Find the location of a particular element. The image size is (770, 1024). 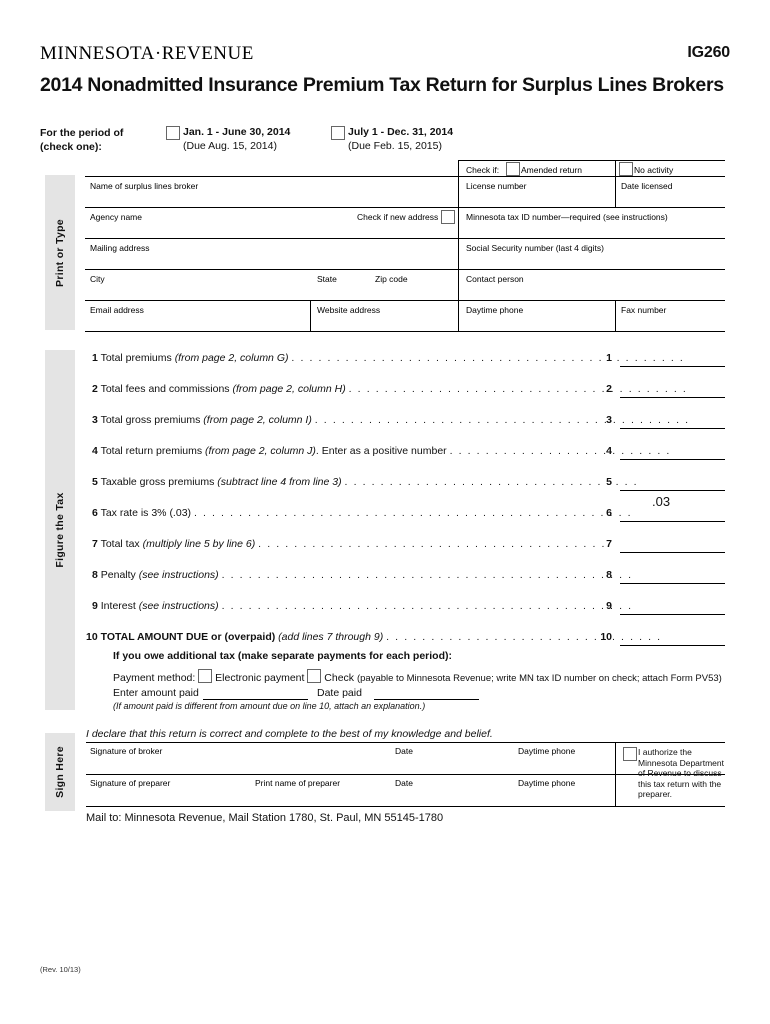

line-text: Total return premiums is located at coordinates (153, 451).